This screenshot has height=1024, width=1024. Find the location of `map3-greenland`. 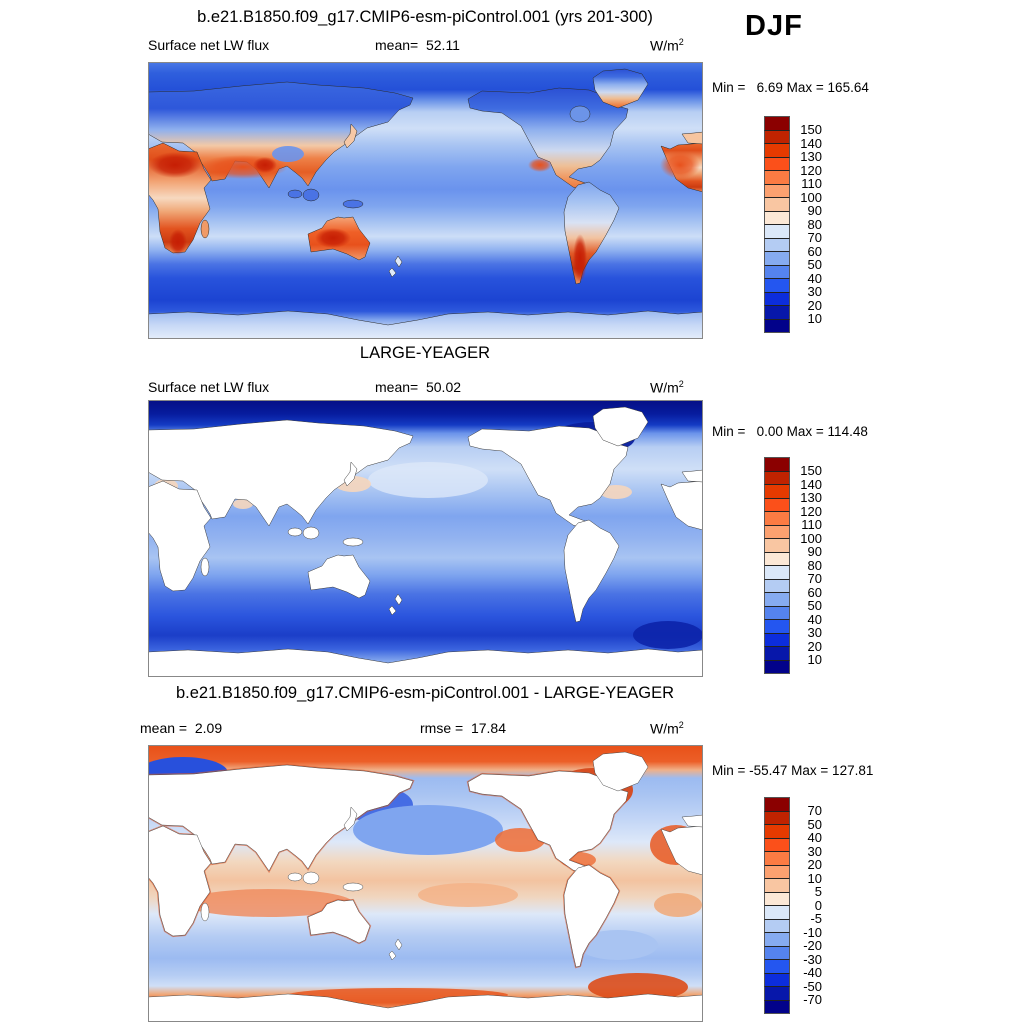

map3-greenland is located at coordinates (620, 771).